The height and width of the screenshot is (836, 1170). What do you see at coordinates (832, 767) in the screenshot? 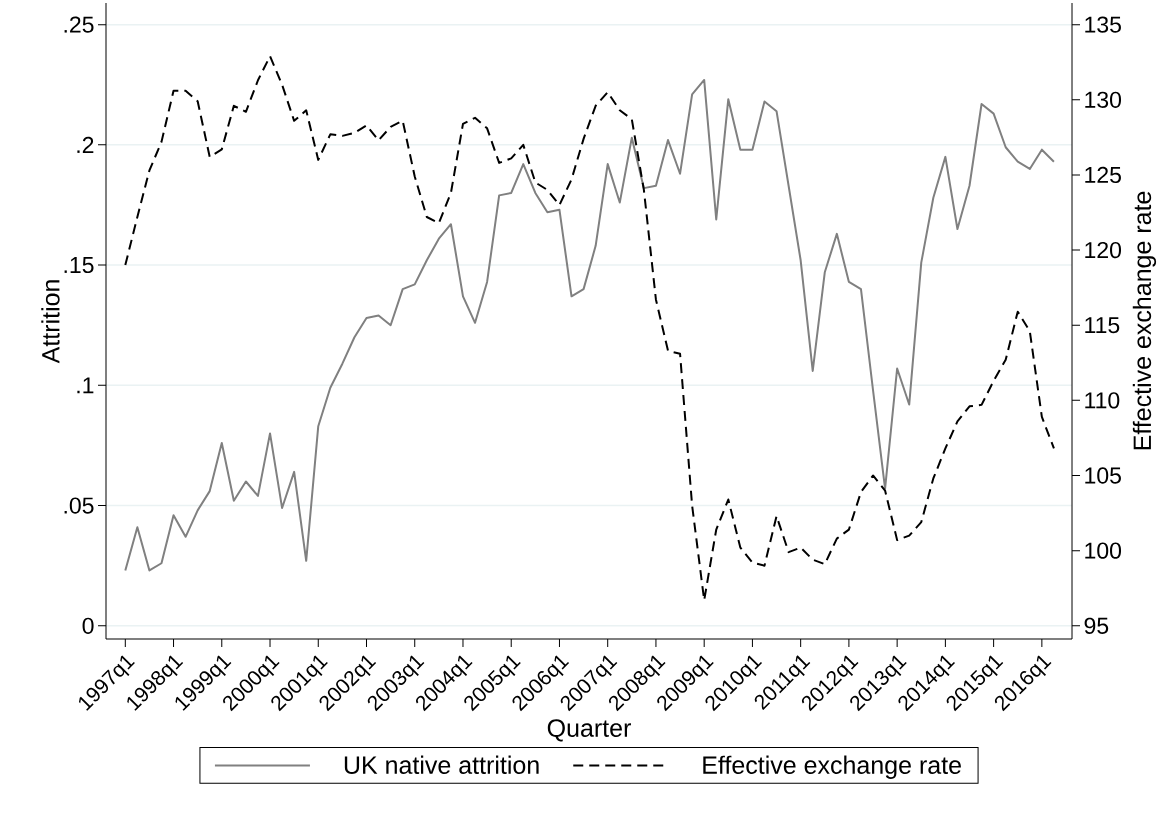
I see `legend-label: Effective exchange rate` at bounding box center [832, 767].